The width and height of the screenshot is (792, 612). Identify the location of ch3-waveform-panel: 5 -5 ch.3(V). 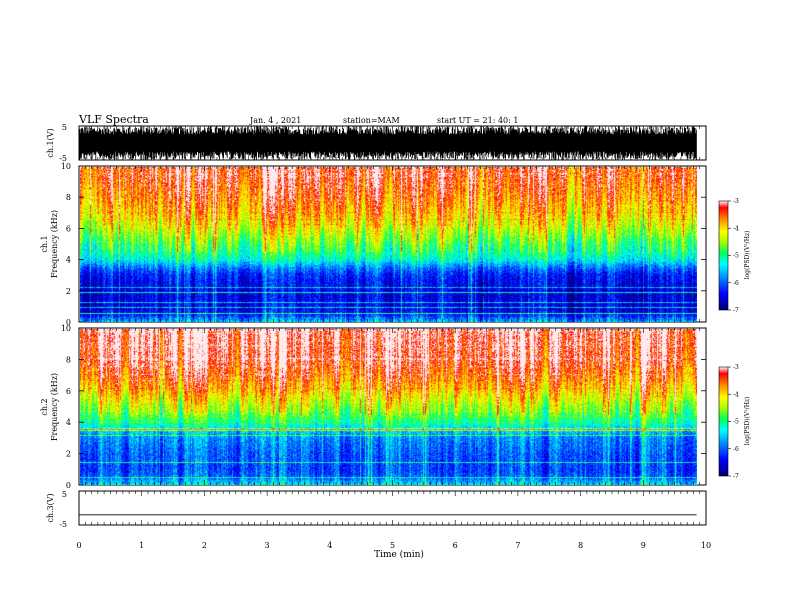
(376, 509).